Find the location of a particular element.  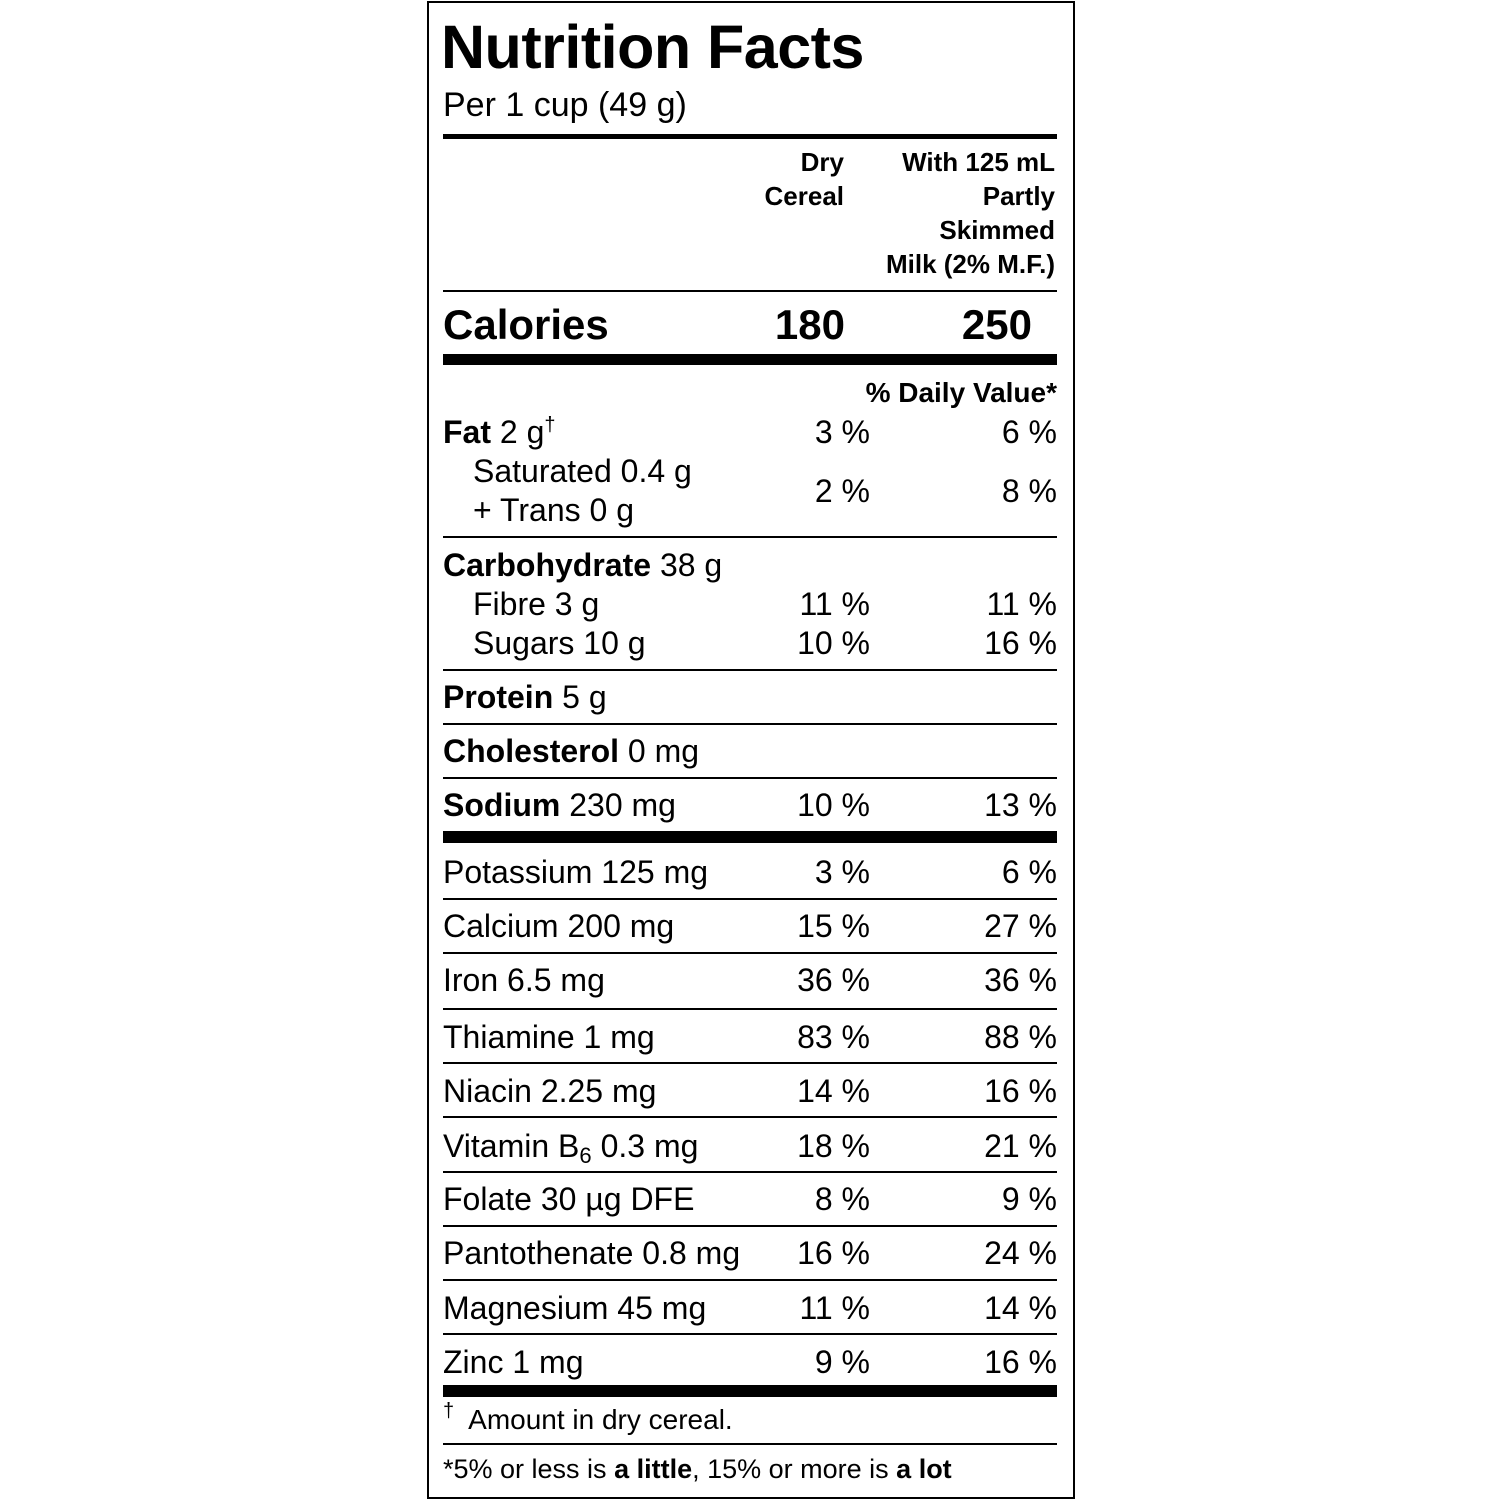

nutrient-row: Magnesium 45 mg 11 % 14 % is located at coordinates (750, 1308).